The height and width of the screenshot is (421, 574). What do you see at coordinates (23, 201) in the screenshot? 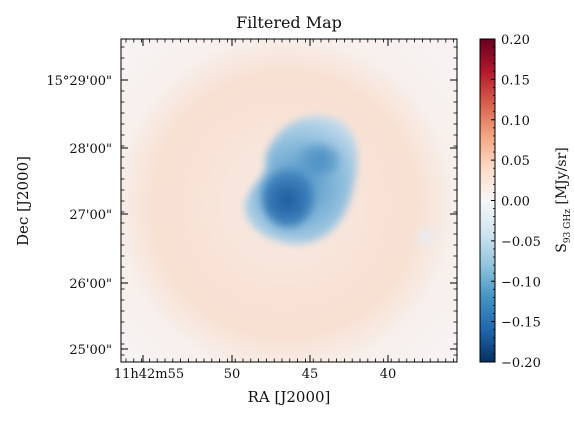
I see `y-axis-label: Dec [J2000]` at bounding box center [23, 201].